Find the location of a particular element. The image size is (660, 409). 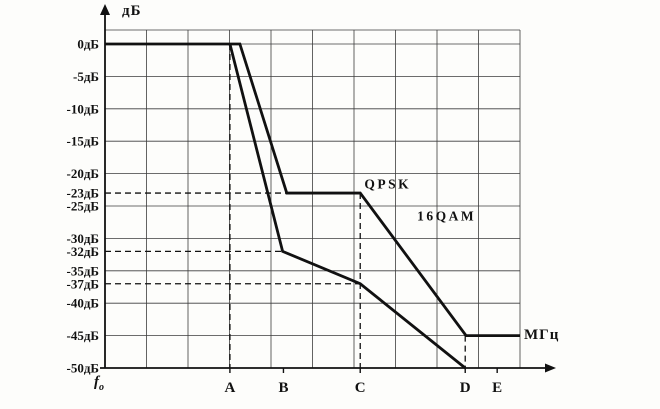

y-tick-label: -15дБ is located at coordinates (83, 141).